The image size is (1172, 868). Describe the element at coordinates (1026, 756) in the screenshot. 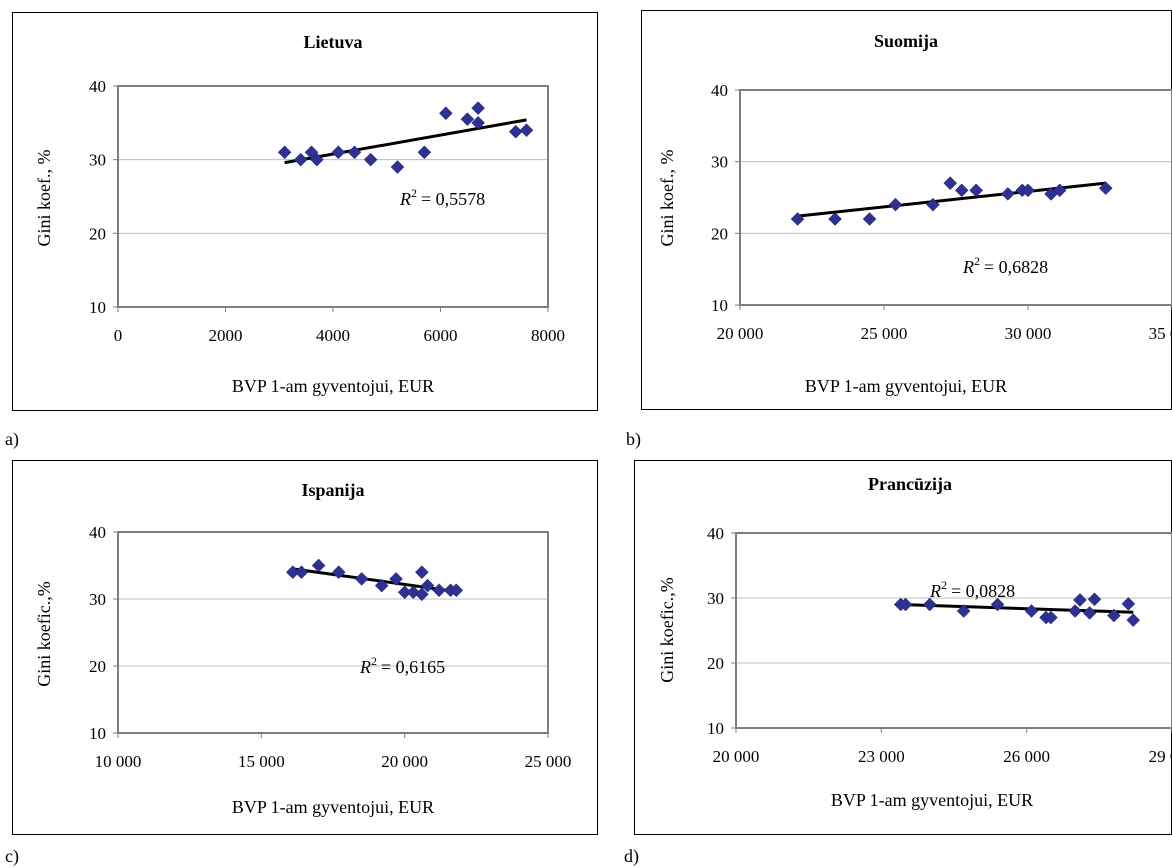

I see `x-tick-label: 26 000` at that location.